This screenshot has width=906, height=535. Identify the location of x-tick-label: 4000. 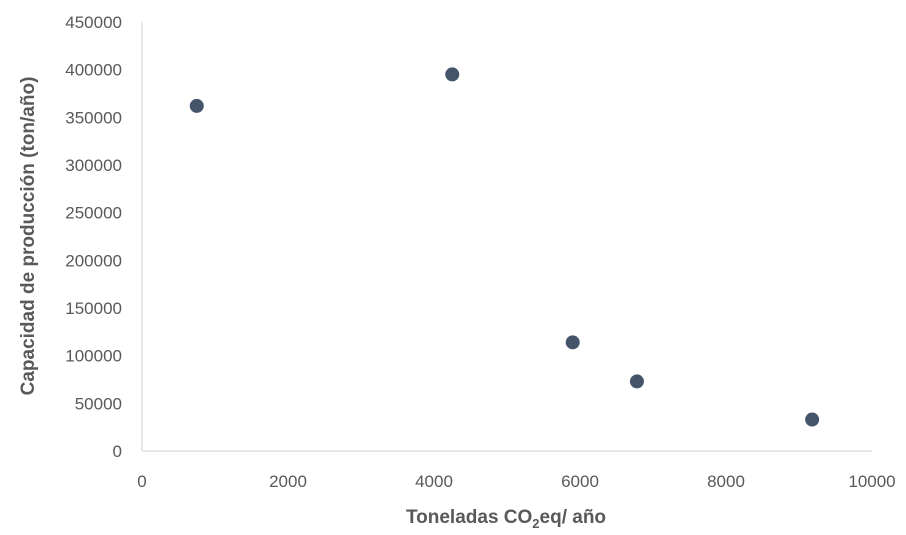
(434, 481).